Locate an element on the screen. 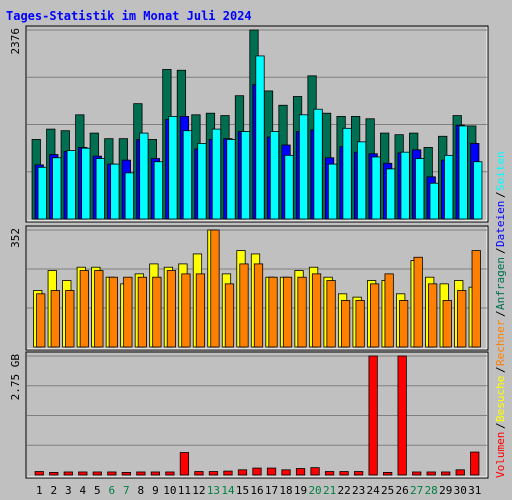  x-tick-label: 16 is located at coordinates (256, 490).